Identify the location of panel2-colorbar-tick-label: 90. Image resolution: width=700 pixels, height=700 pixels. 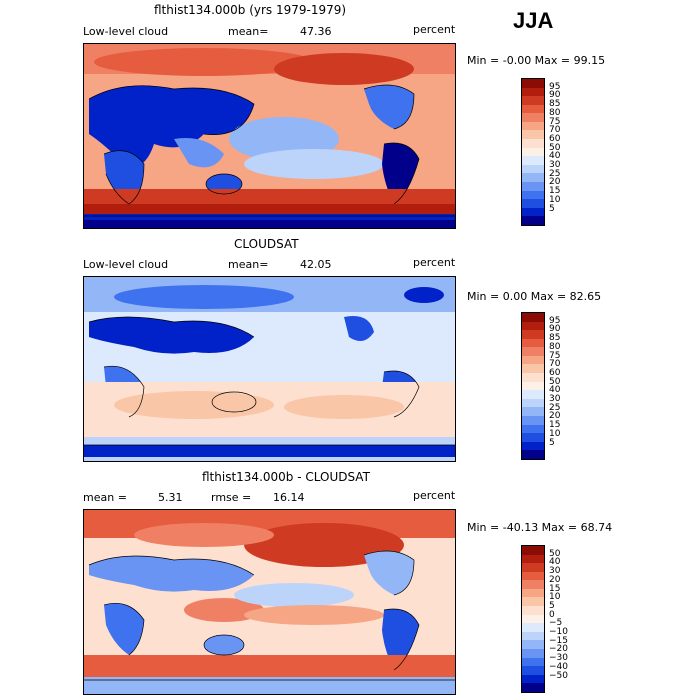
(555, 329).